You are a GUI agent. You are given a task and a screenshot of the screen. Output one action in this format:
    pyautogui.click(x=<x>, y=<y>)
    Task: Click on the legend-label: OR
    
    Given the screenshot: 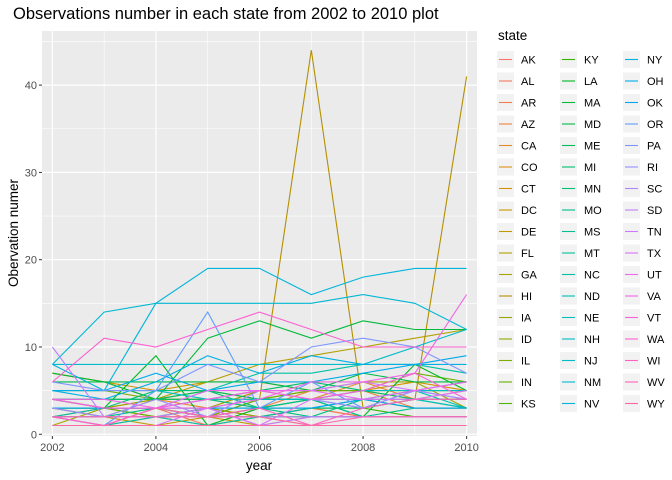 What is the action you would take?
    pyautogui.click(x=655, y=125)
    